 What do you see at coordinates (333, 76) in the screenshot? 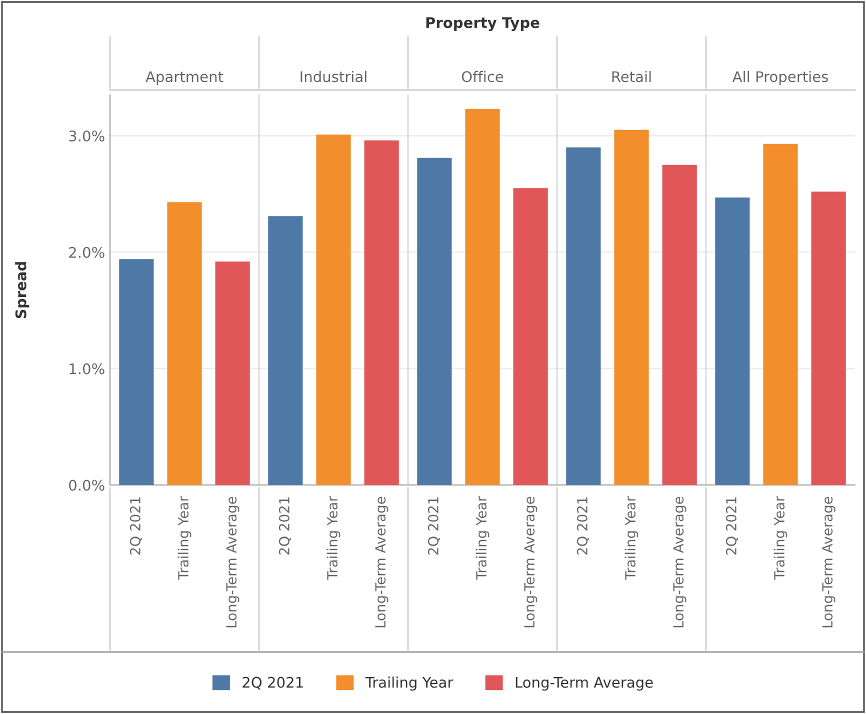
I see `chart-subtitle: Industrial` at bounding box center [333, 76].